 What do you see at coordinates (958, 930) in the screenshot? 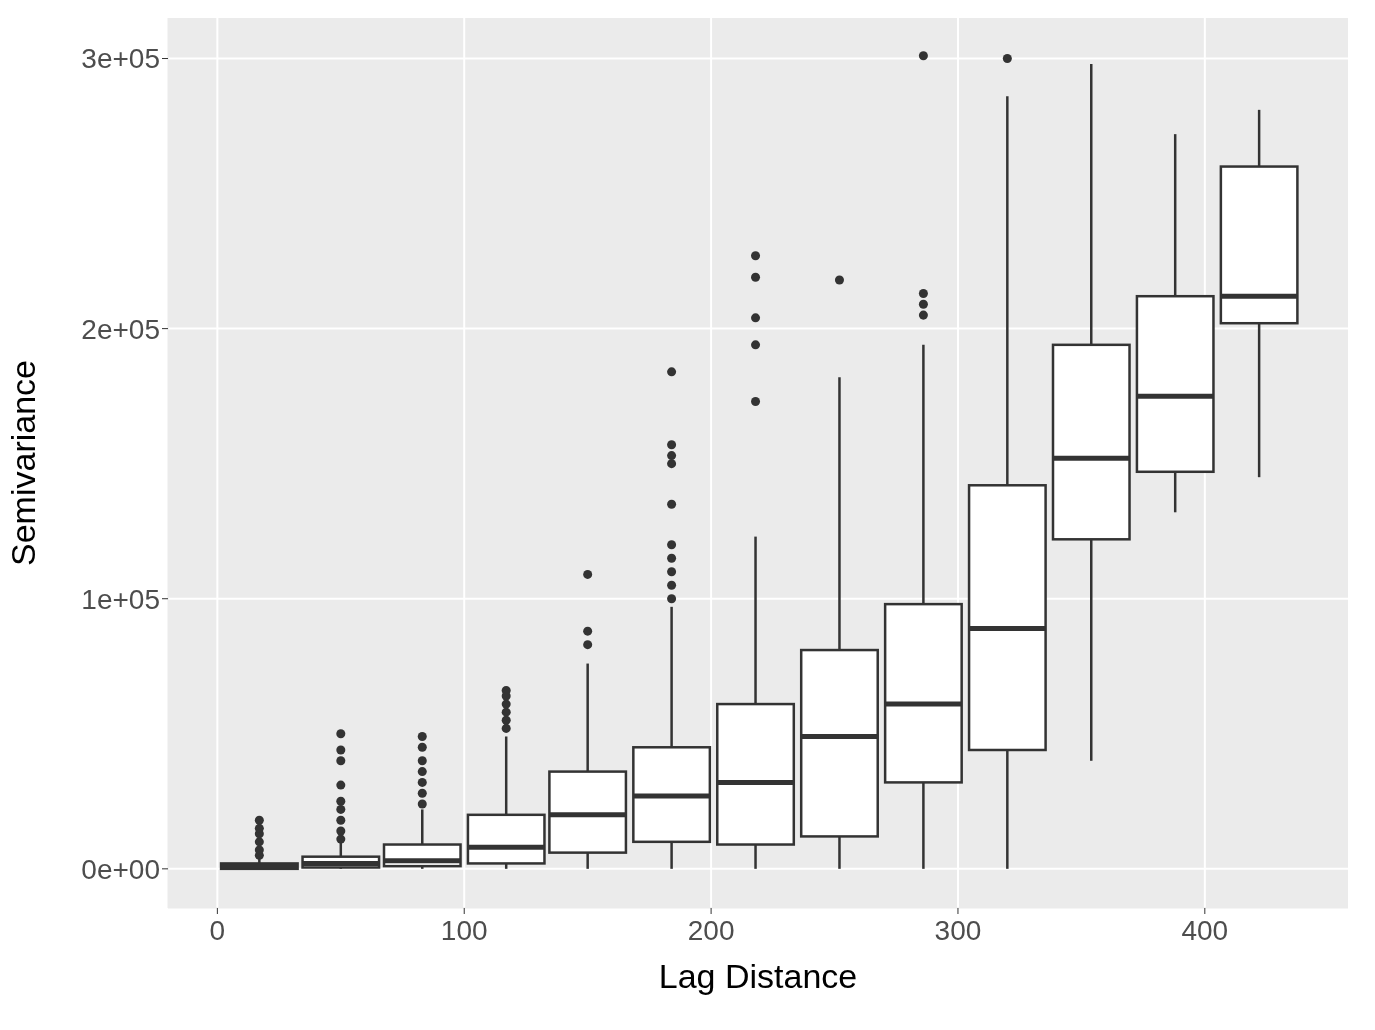
I see `x-tick-label: 300` at bounding box center [958, 930].